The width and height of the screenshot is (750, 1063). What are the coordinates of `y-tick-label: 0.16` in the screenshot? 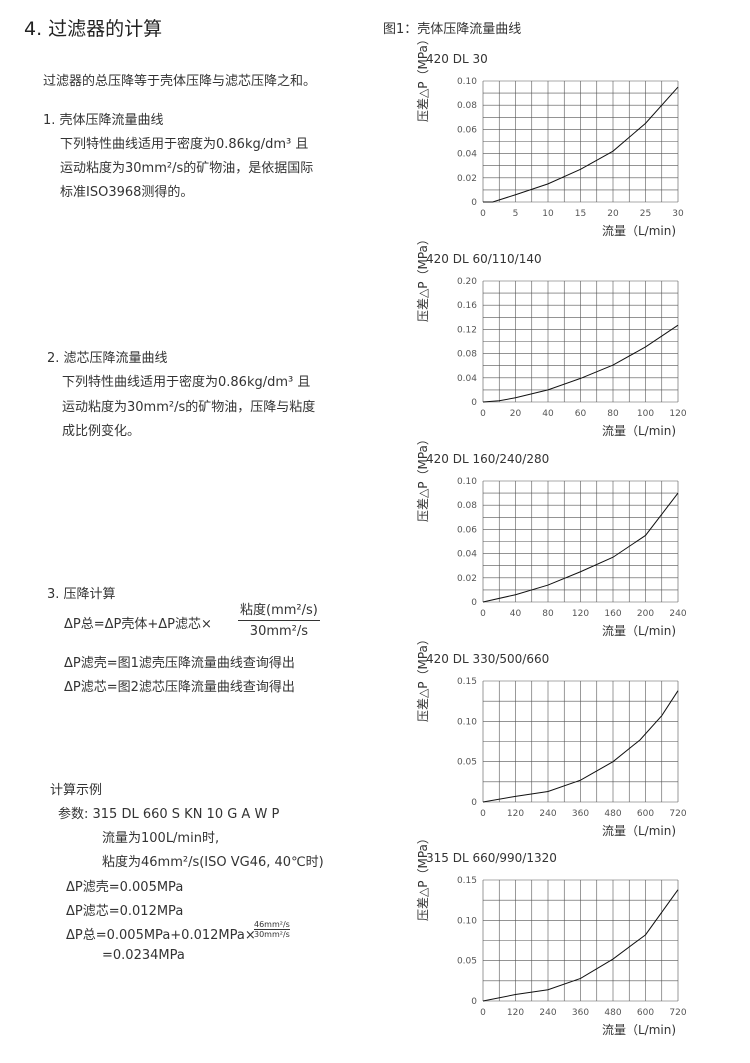 It's located at (467, 306).